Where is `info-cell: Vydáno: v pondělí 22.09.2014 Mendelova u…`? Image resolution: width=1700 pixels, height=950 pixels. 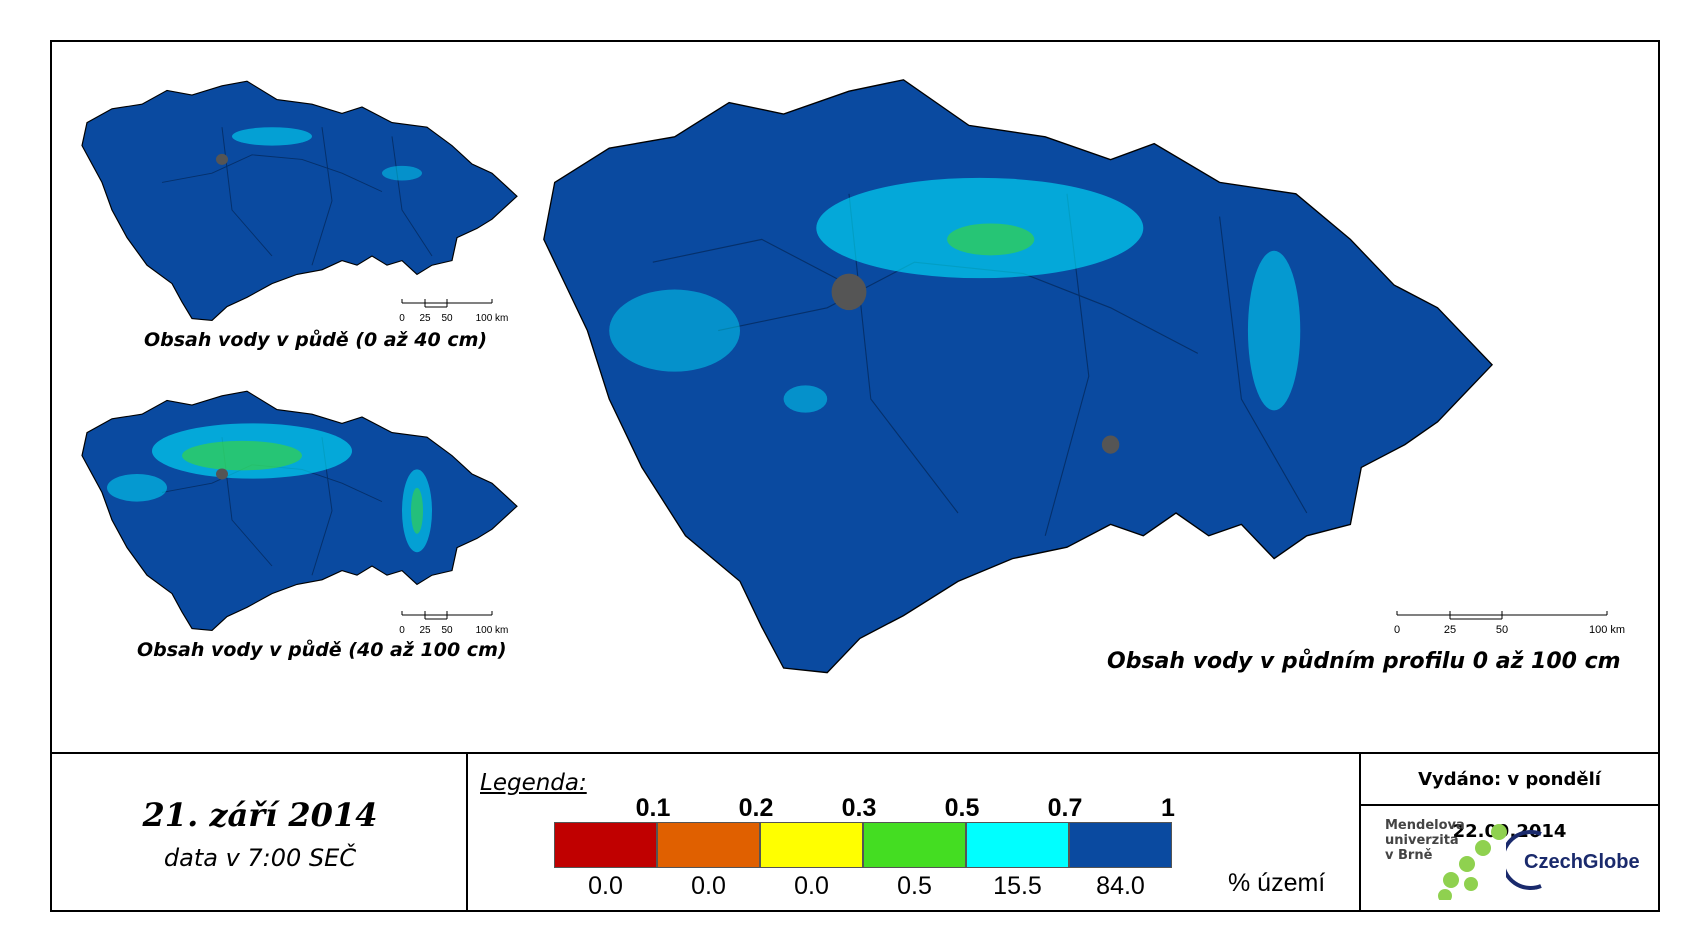 info-cell: Vydáno: v pondělí 22.09.2014 Mendelova u… is located at coordinates (1509, 833).